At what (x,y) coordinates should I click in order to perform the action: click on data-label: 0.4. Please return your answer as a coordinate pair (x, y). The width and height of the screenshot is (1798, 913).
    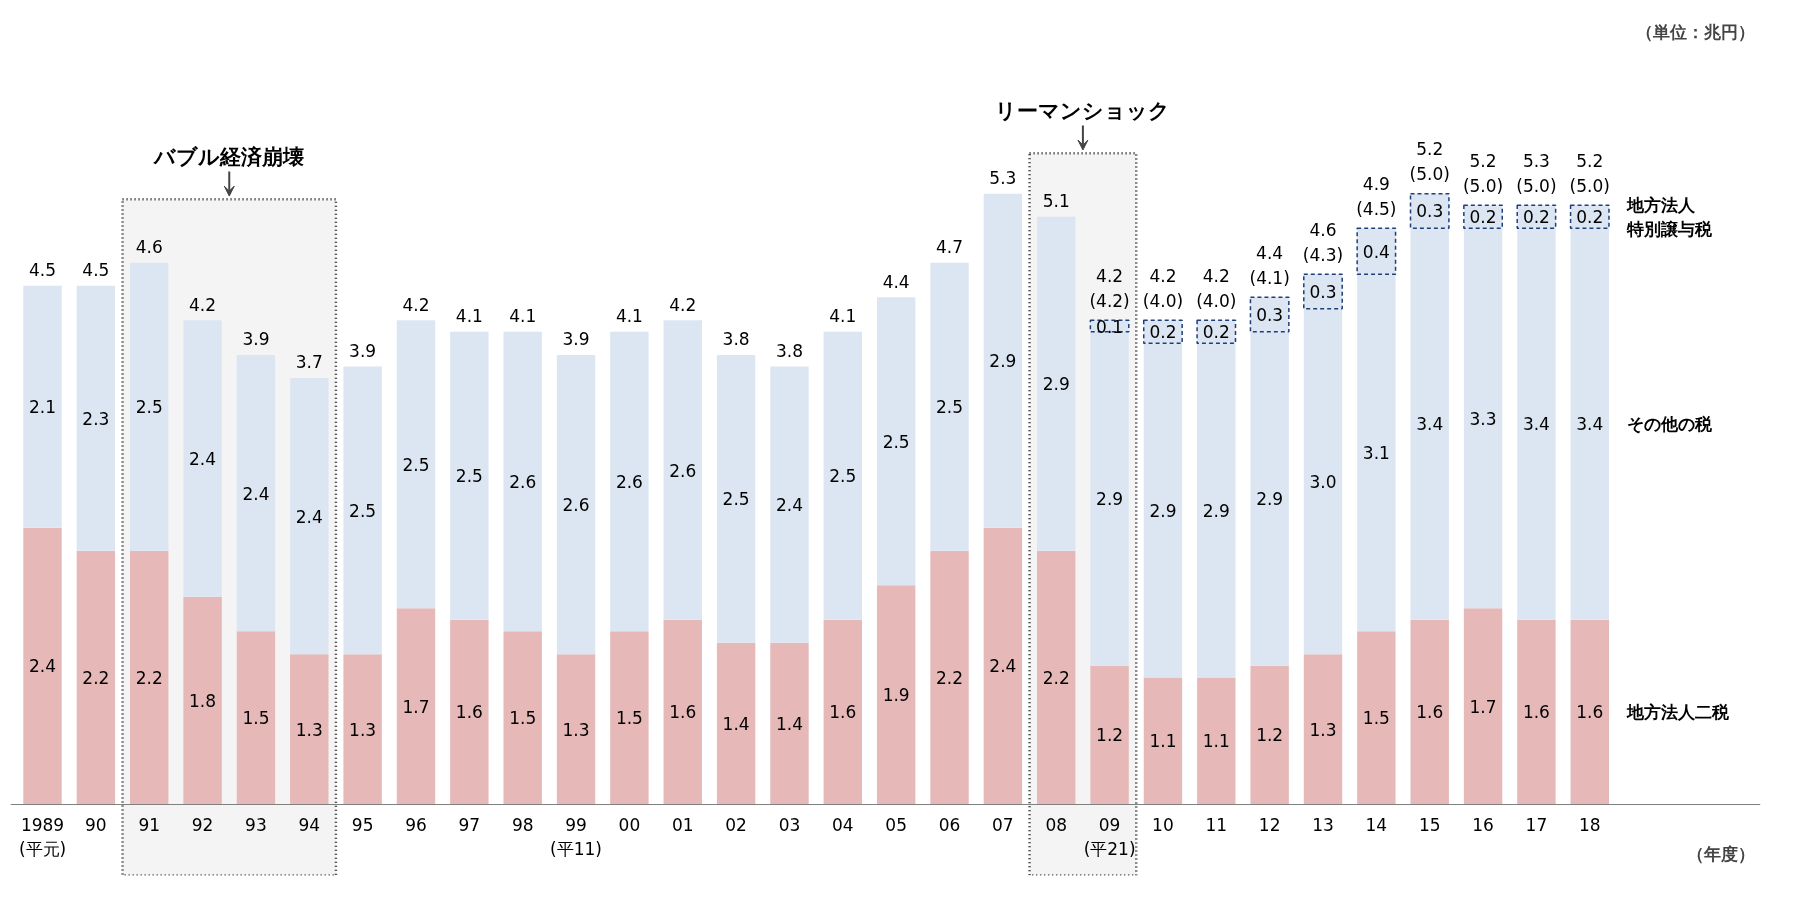
    Looking at the image, I should click on (1376, 251).